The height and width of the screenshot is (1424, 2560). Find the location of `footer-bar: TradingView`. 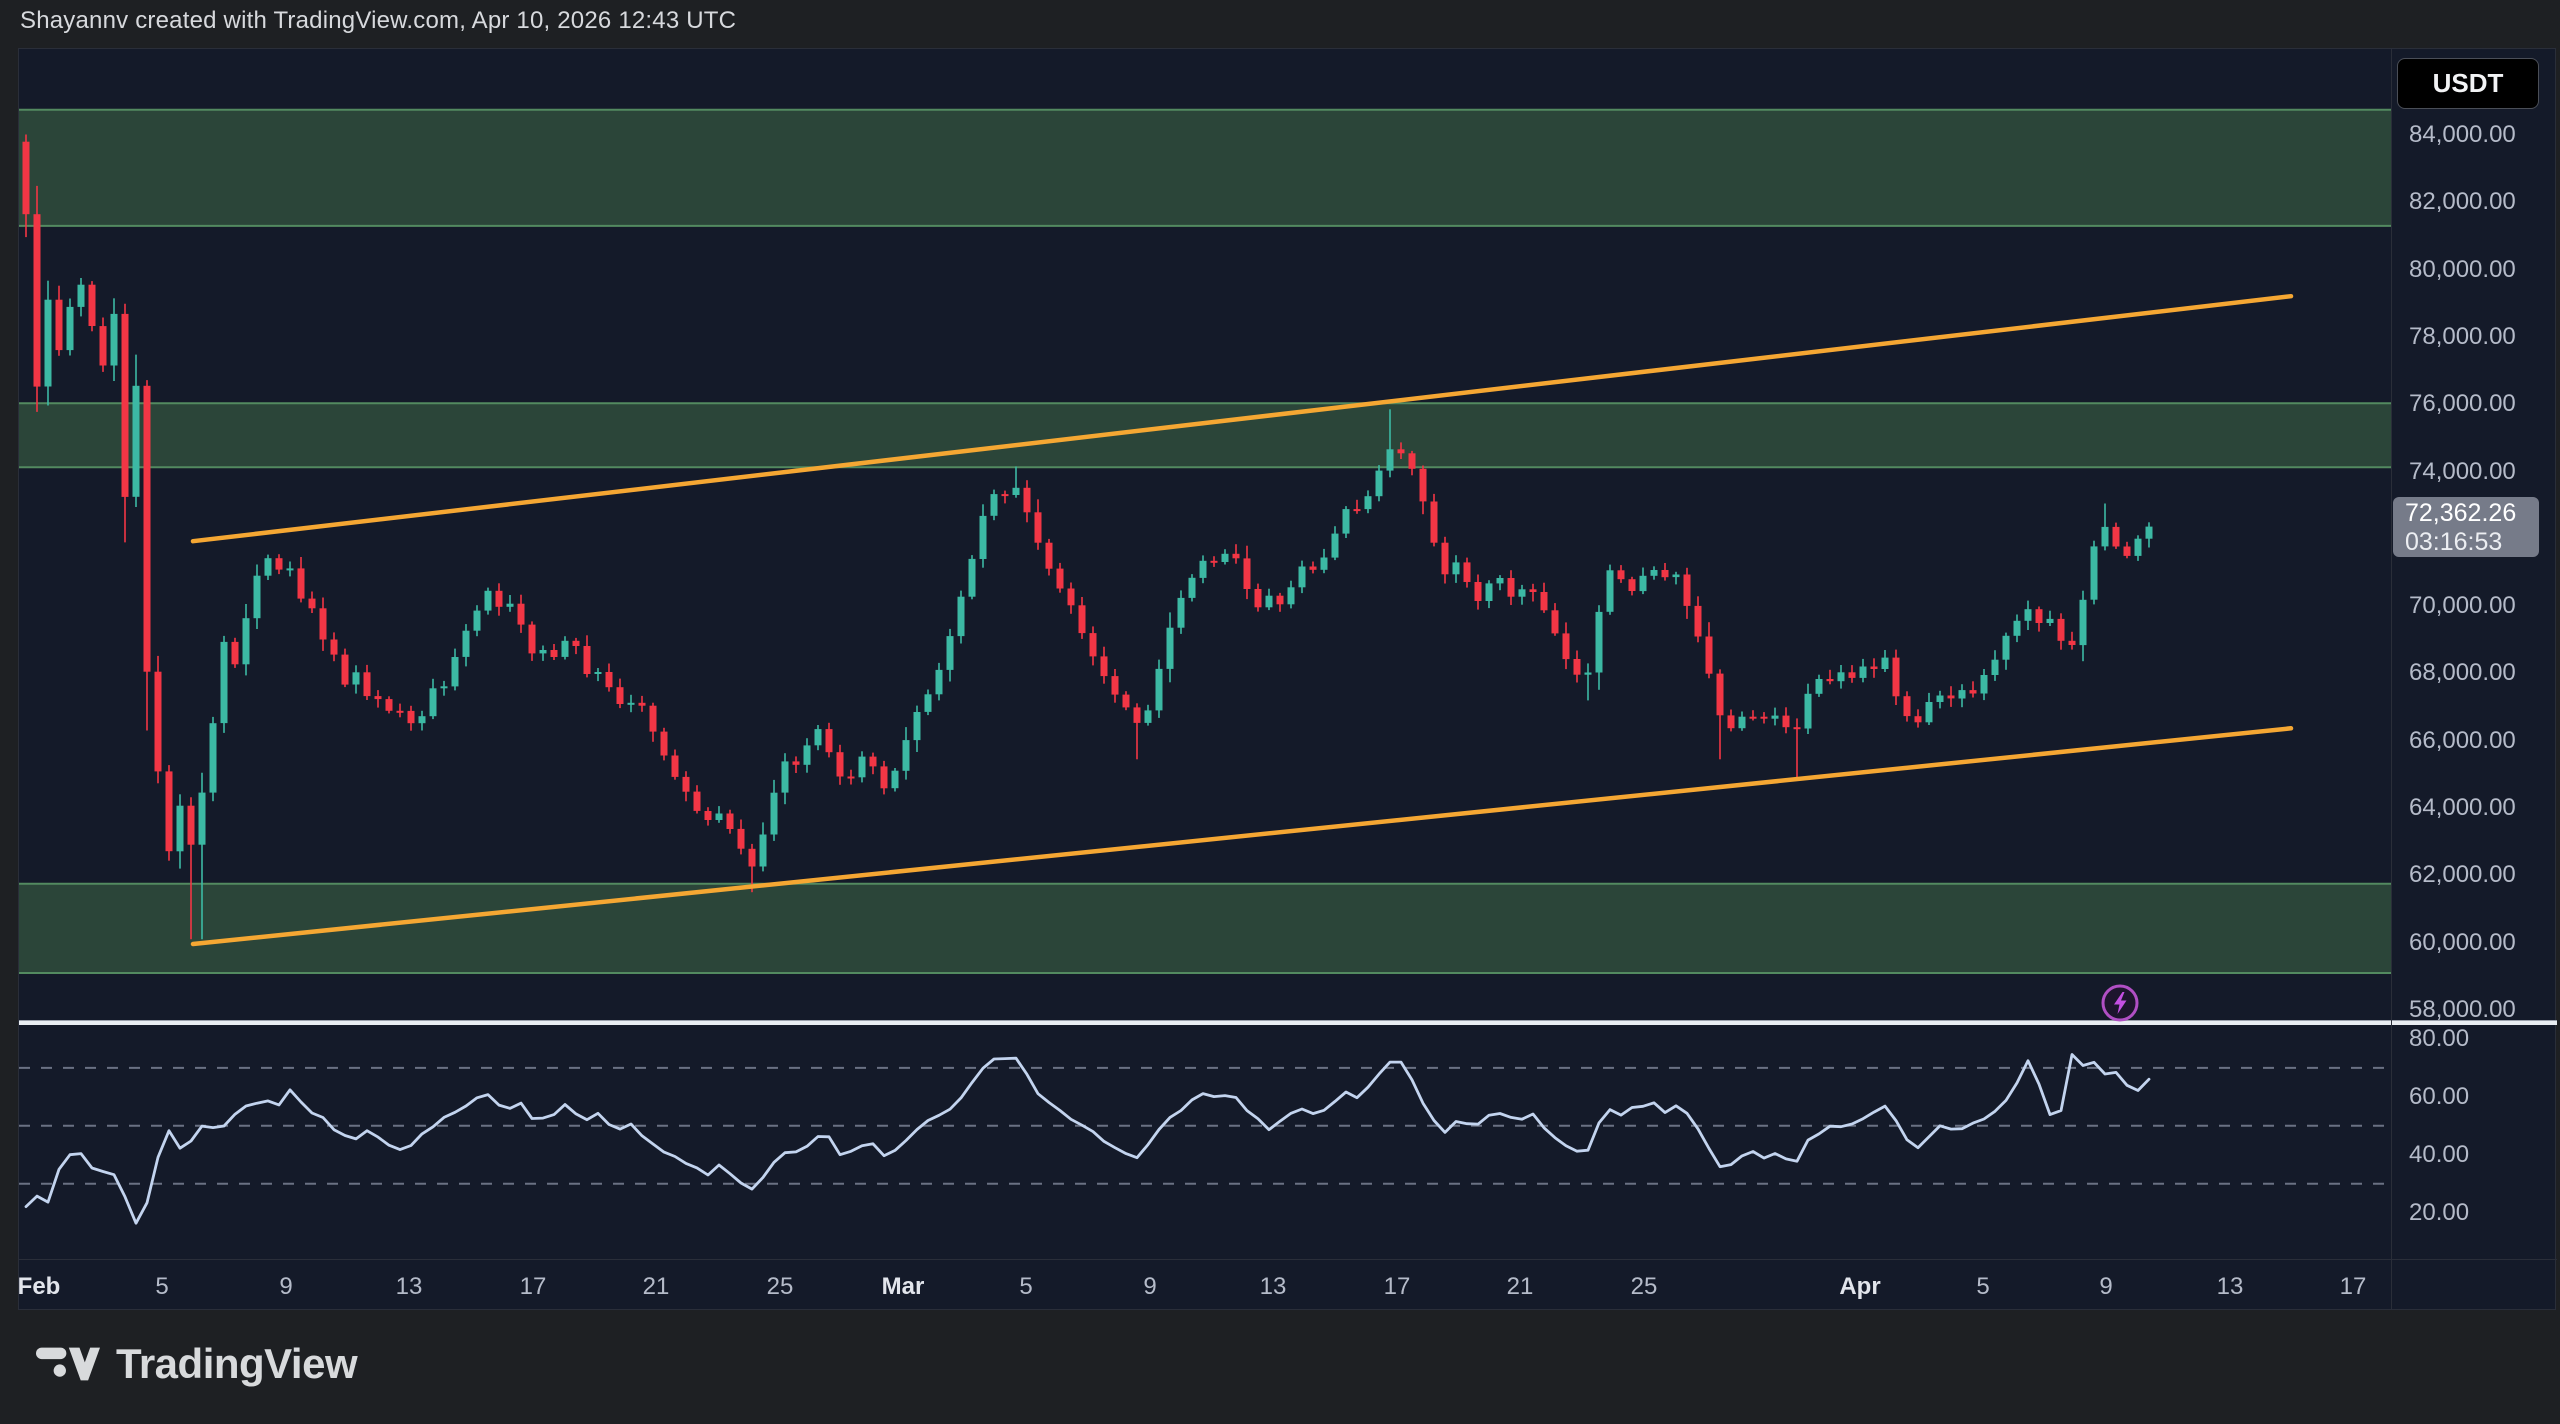

footer-bar: TradingView is located at coordinates (1280, 1367).